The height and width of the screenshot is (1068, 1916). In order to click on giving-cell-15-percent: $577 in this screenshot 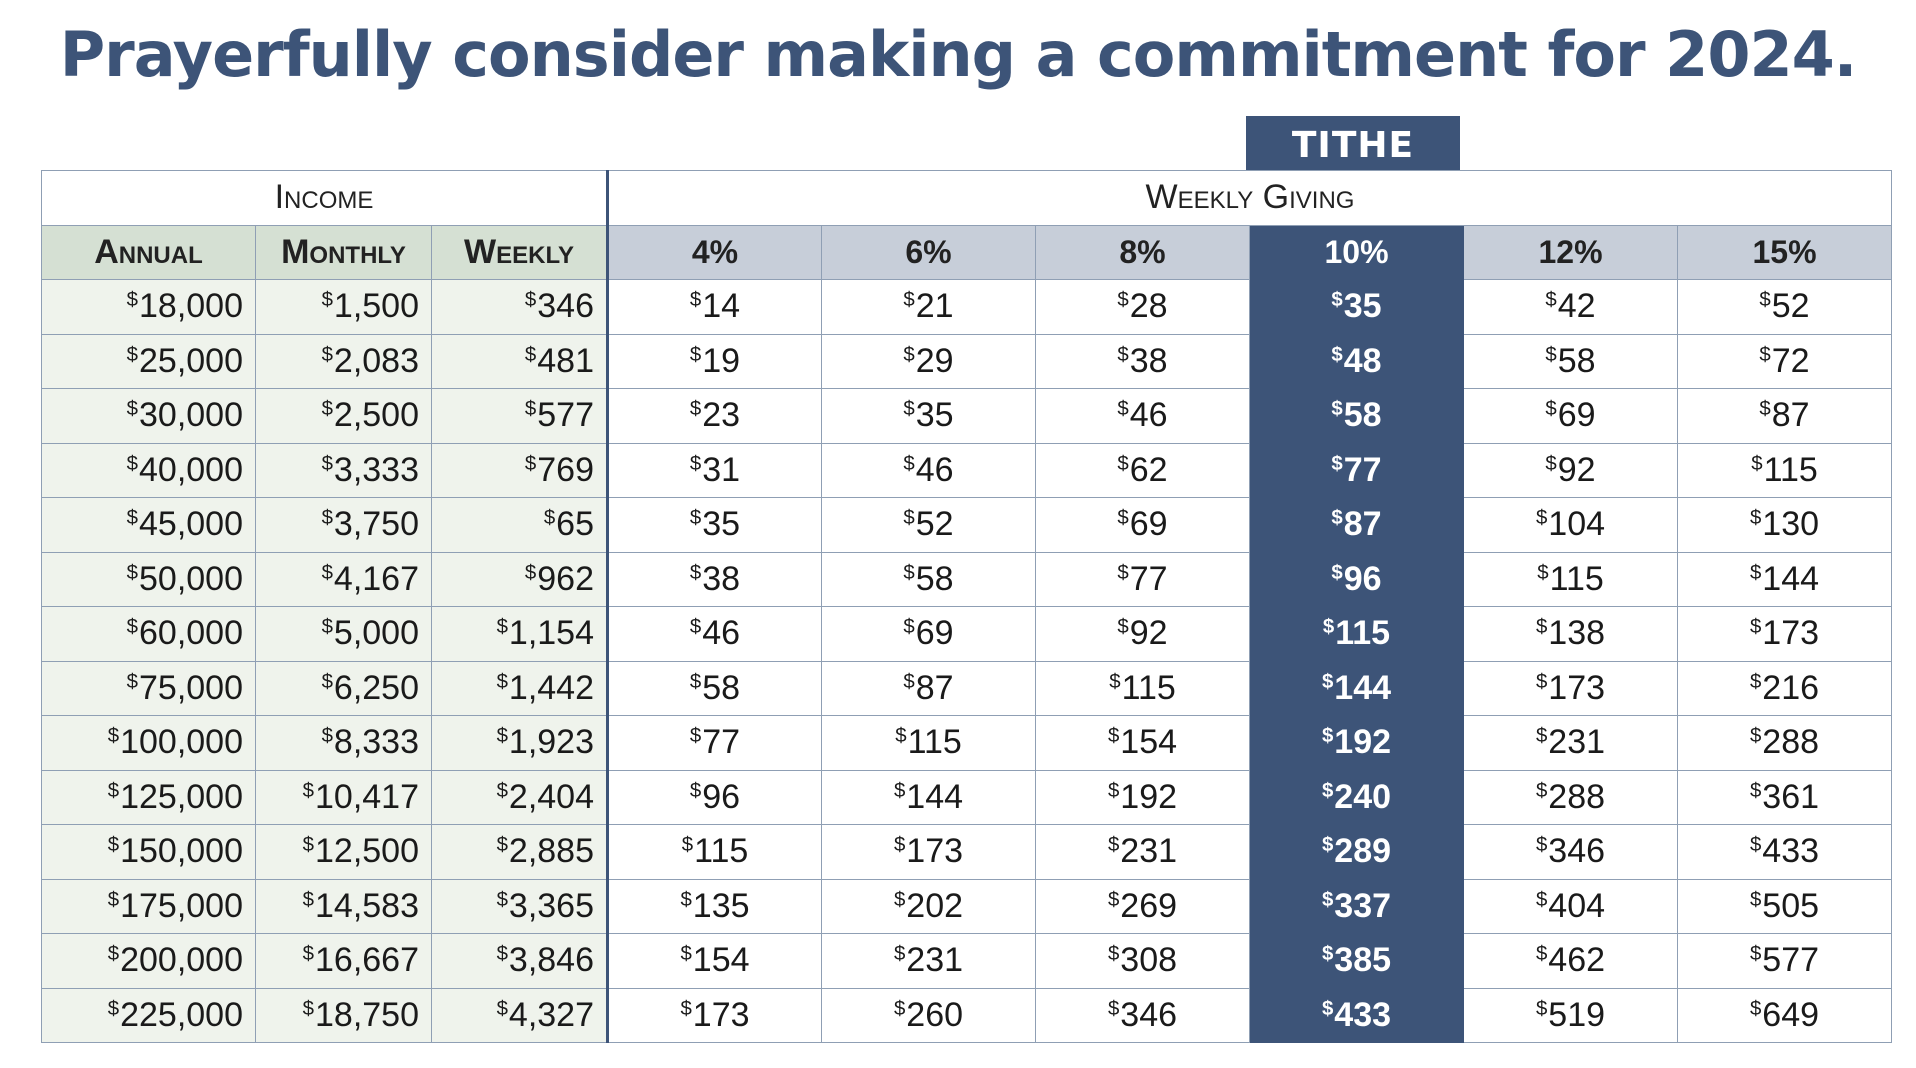, I will do `click(1784, 961)`.